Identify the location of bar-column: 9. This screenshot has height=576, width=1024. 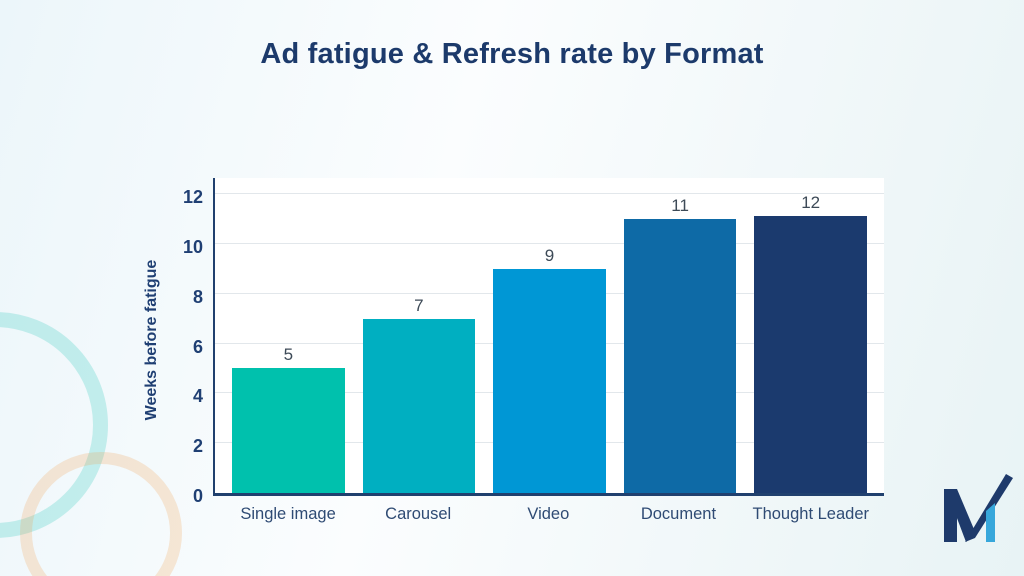
(549, 343).